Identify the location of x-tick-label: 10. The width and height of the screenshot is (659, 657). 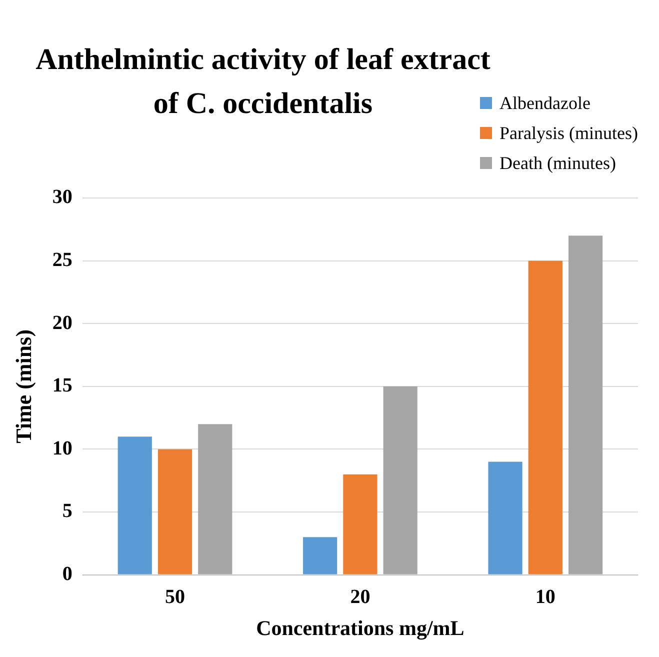
(545, 597).